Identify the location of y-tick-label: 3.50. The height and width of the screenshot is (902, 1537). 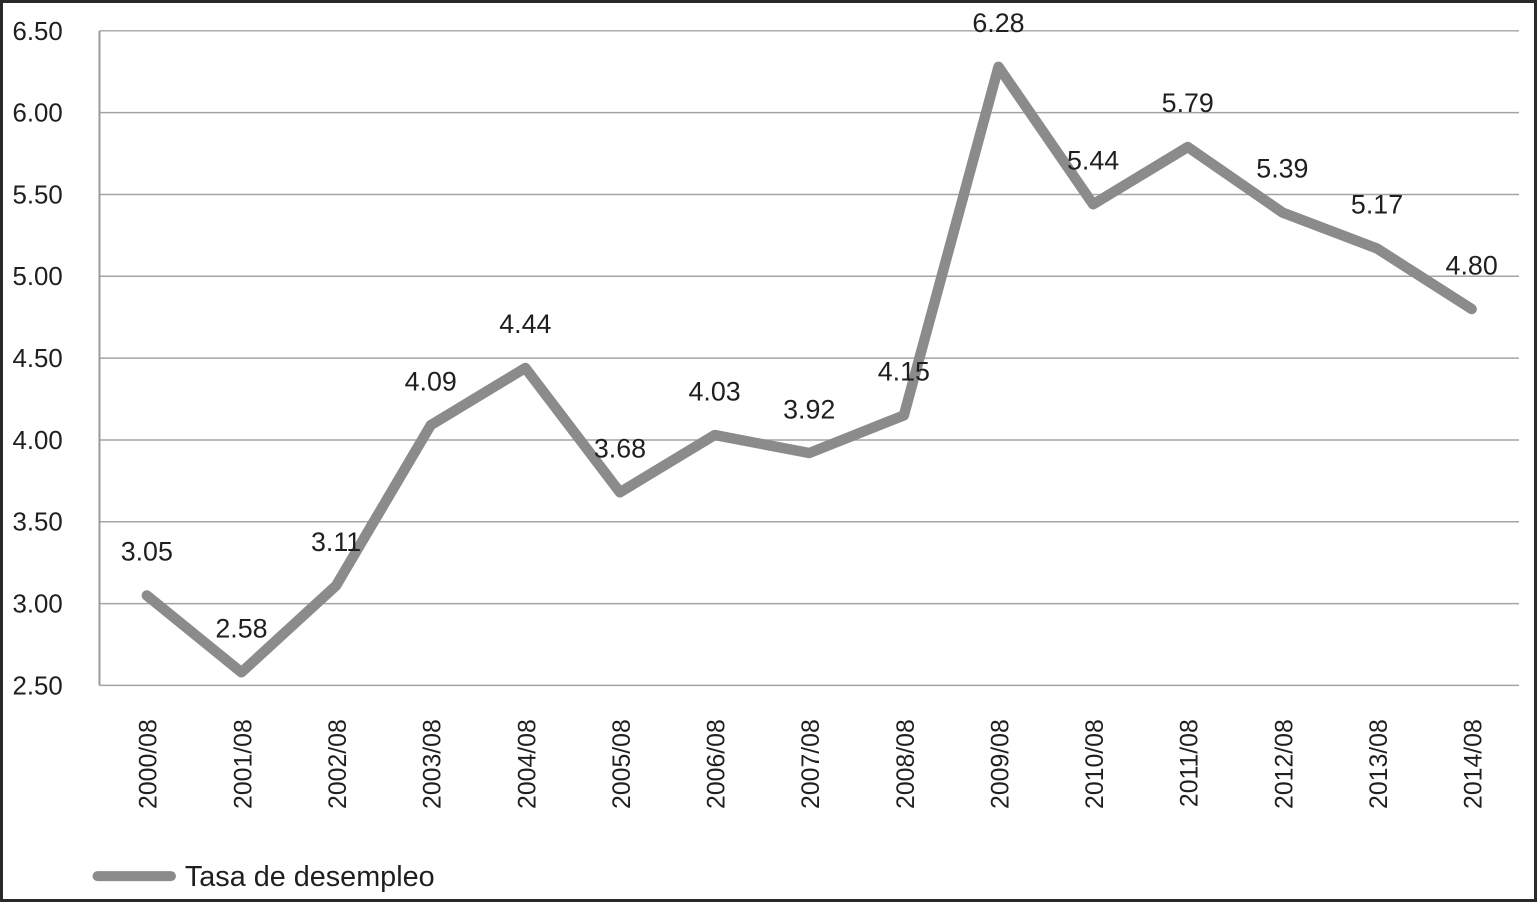
(37, 523).